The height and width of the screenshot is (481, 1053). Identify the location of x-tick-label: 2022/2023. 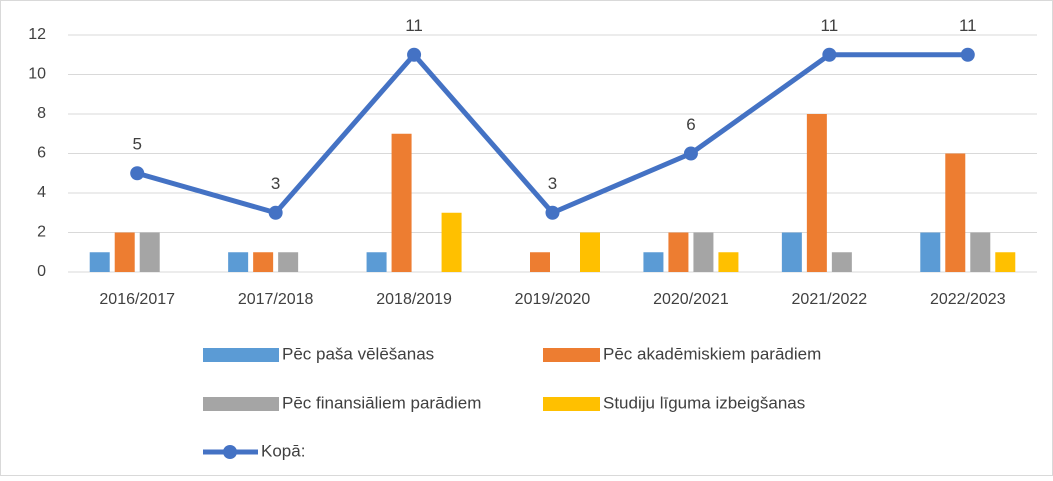
(968, 299).